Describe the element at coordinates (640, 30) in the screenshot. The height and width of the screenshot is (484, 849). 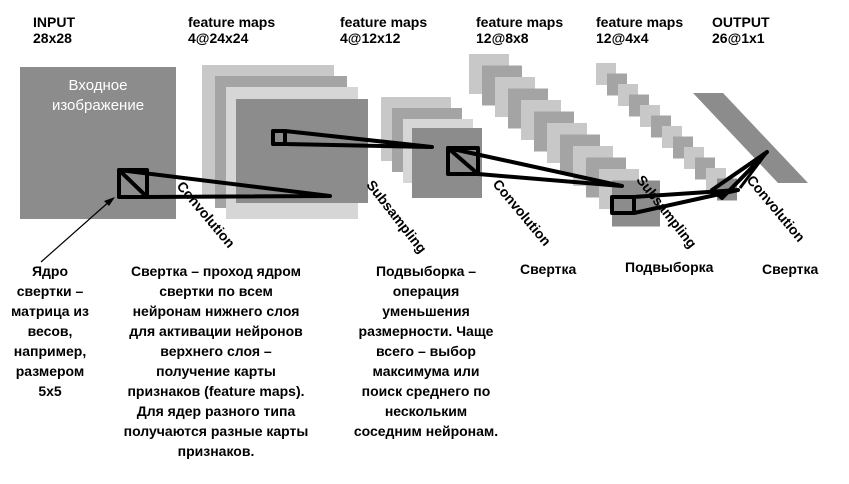
I see `header-feature-maps-4: feature maps 12@4x4` at that location.